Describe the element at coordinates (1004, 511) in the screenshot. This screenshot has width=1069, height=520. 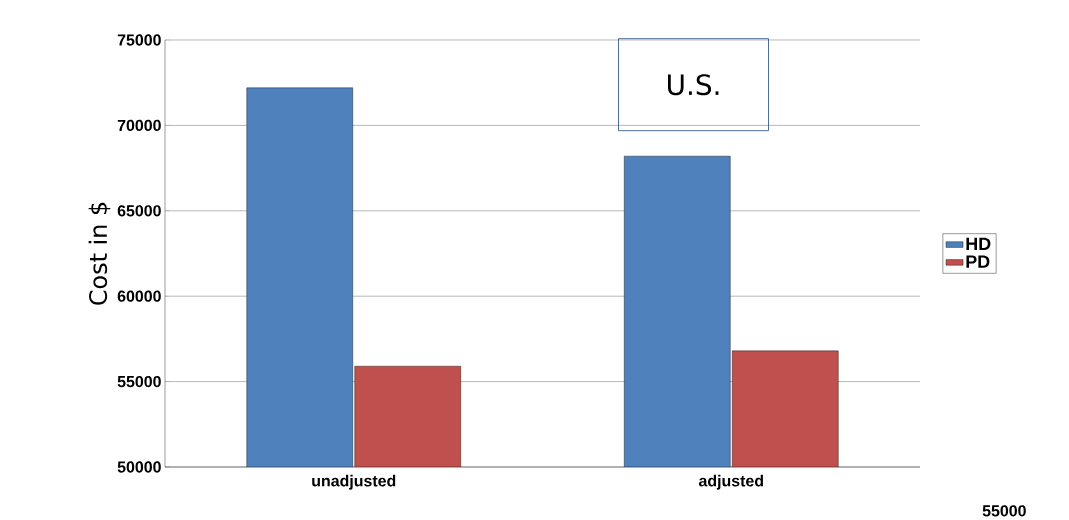
I see `text: 55000` at that location.